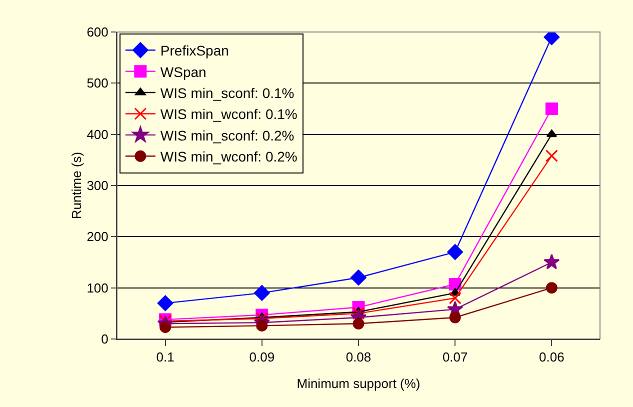 The width and height of the screenshot is (633, 407). I want to click on x-tick-label: 0.08, so click(359, 357).